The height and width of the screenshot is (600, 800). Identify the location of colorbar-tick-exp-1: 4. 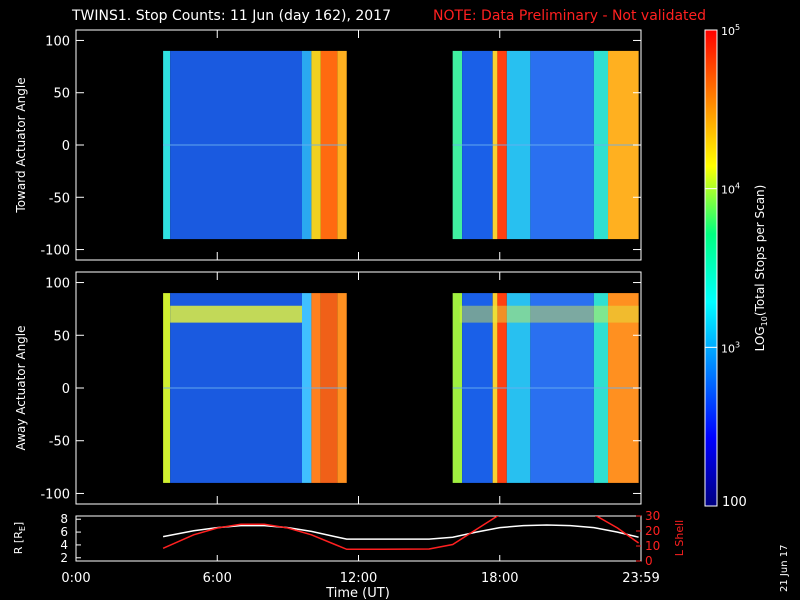
(737, 186).